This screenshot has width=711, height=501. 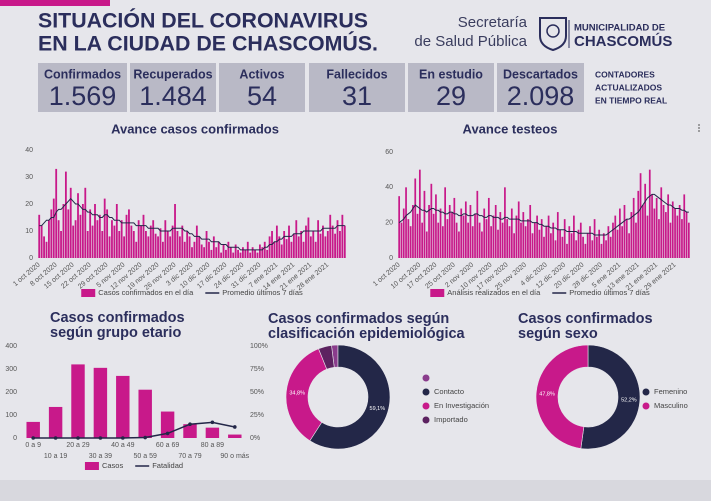 What do you see at coordinates (262, 96) in the screenshot?
I see `counter-value: 54` at bounding box center [262, 96].